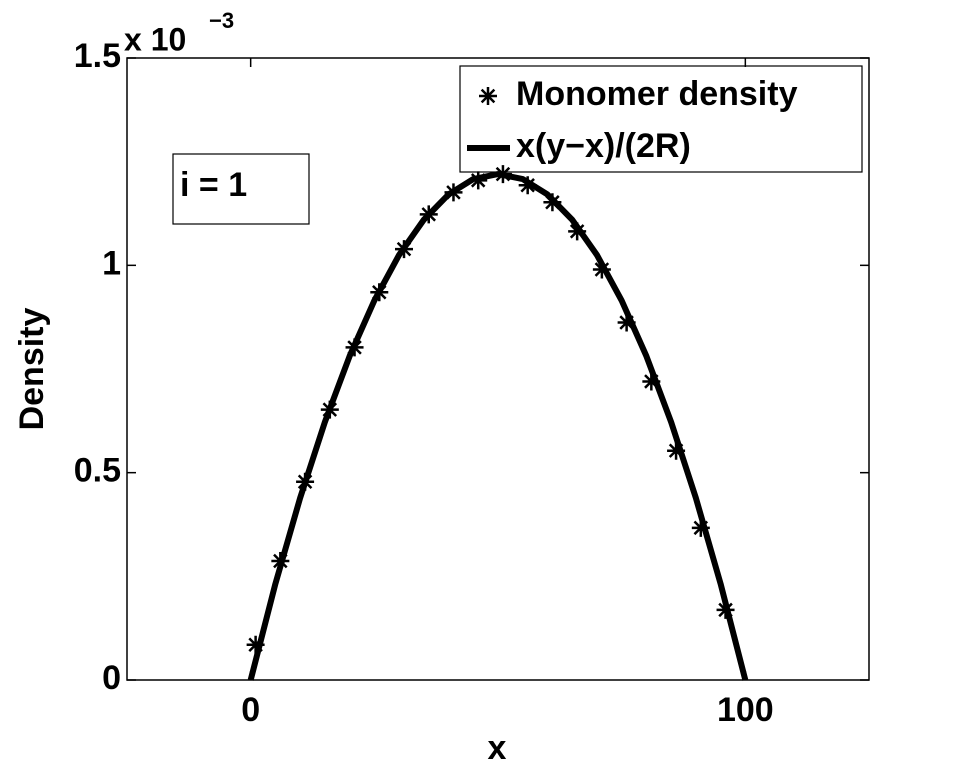  I want to click on y-axis-label: Density, so click(32, 369).